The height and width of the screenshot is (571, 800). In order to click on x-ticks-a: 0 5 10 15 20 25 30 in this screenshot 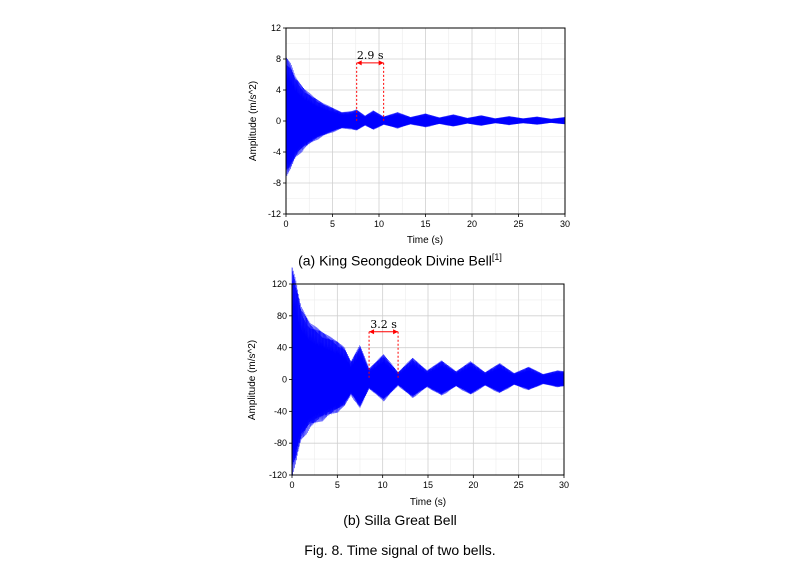, I will do `click(426, 221)`.